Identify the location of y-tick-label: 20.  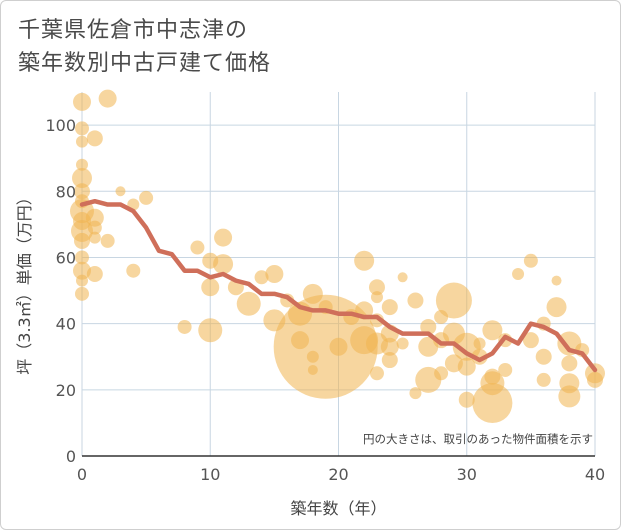
(66, 390).